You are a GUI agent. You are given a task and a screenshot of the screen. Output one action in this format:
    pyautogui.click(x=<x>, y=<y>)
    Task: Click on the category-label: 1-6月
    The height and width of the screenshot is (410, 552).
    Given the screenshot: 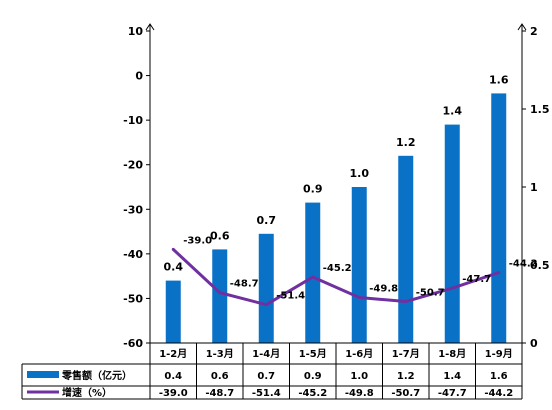 What is the action you would take?
    pyautogui.click(x=359, y=354)
    